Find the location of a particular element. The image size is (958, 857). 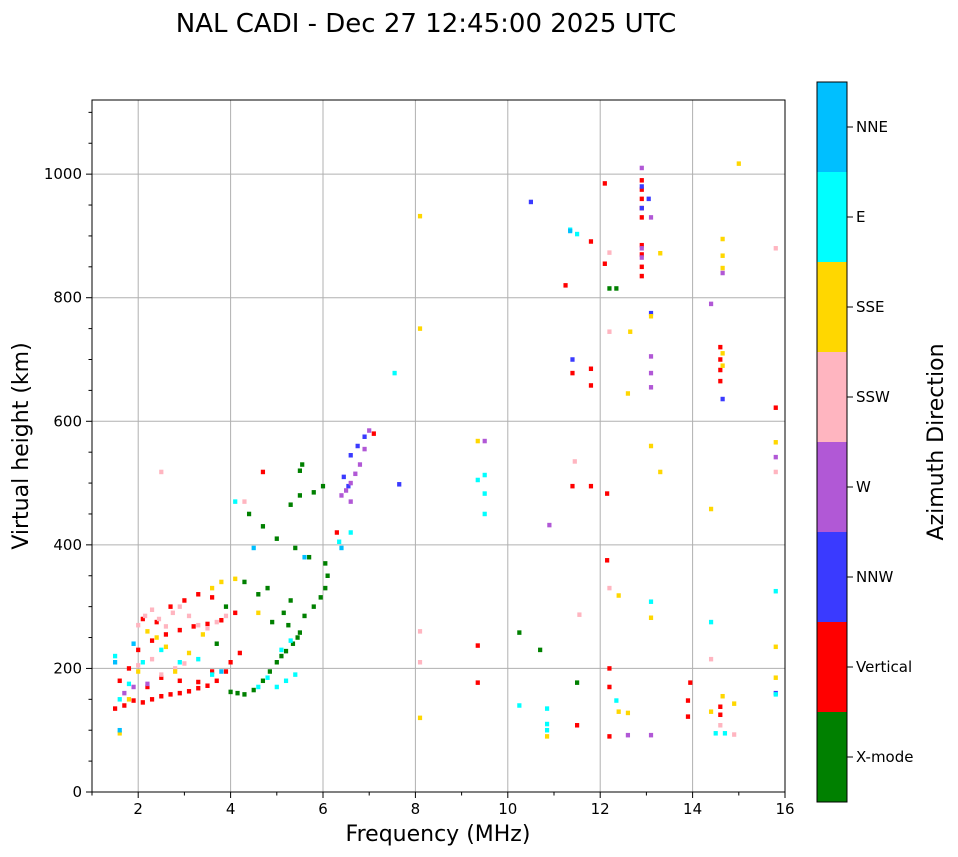

x-axis: 2 4 6 8 10 12 14 16 is located at coordinates (443, 805).